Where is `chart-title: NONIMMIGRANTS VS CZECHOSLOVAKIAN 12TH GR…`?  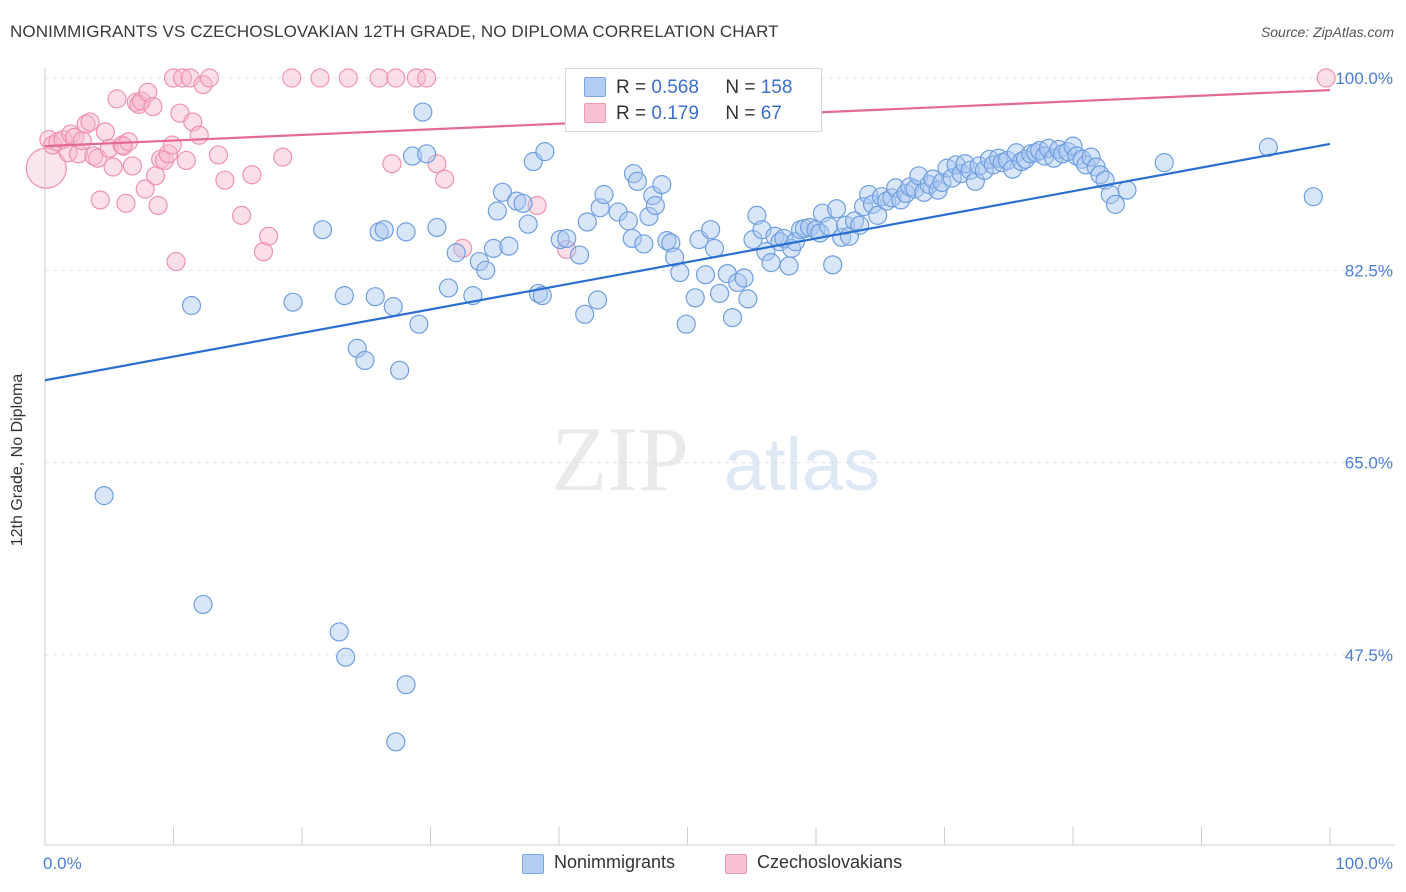 chart-title: NONIMMIGRANTS VS CZECHOSLOVAKIAN 12TH GR… is located at coordinates (394, 31).